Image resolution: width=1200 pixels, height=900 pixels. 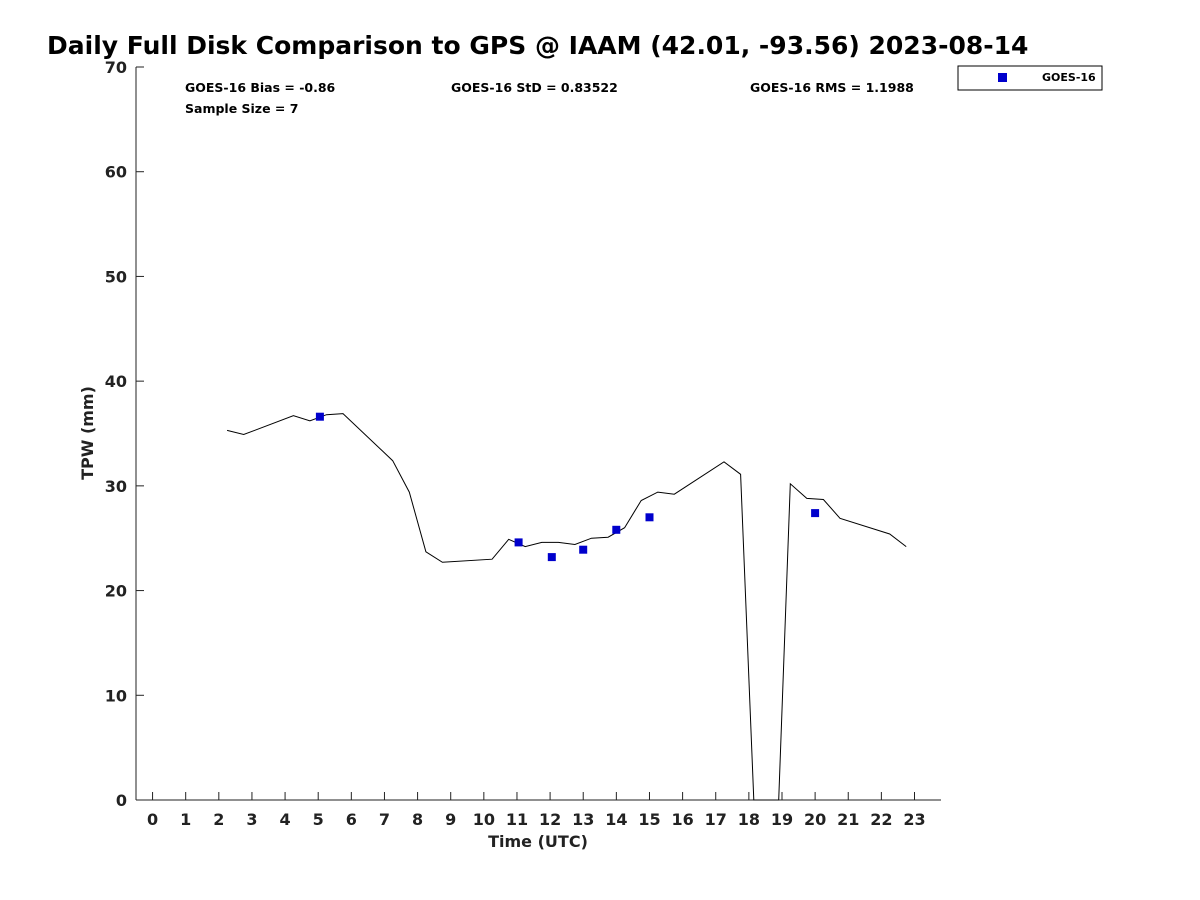 I want to click on x-tick-label: 21, so click(x=848, y=819).